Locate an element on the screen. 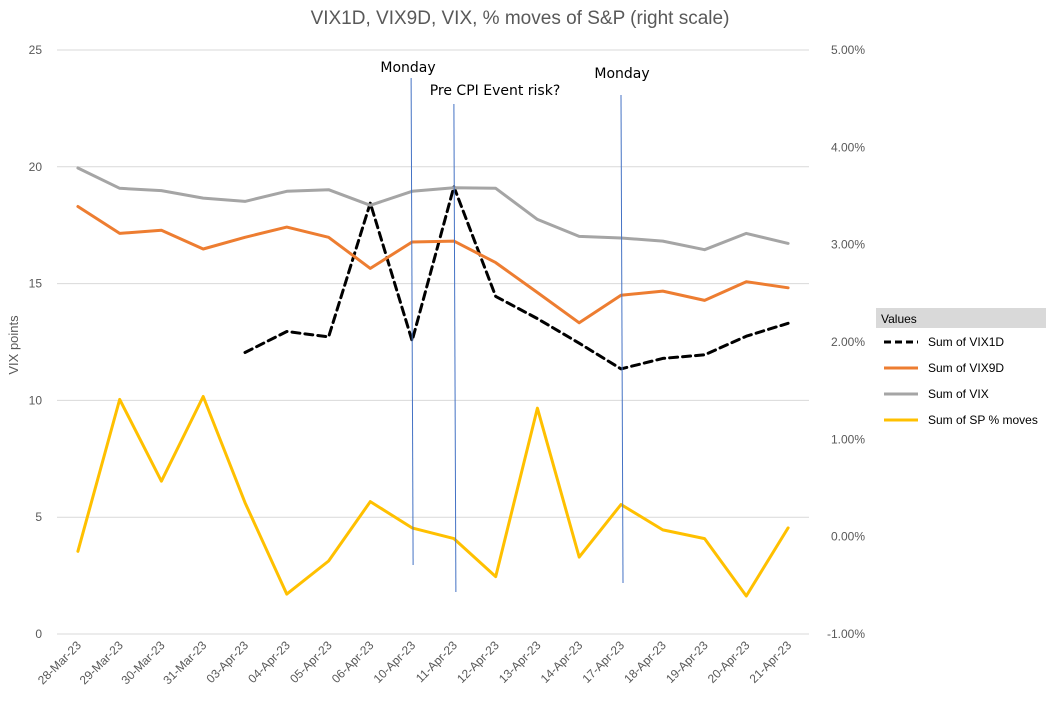 The width and height of the screenshot is (1050, 706). legend-label: Sum of VIX1D is located at coordinates (966, 342).